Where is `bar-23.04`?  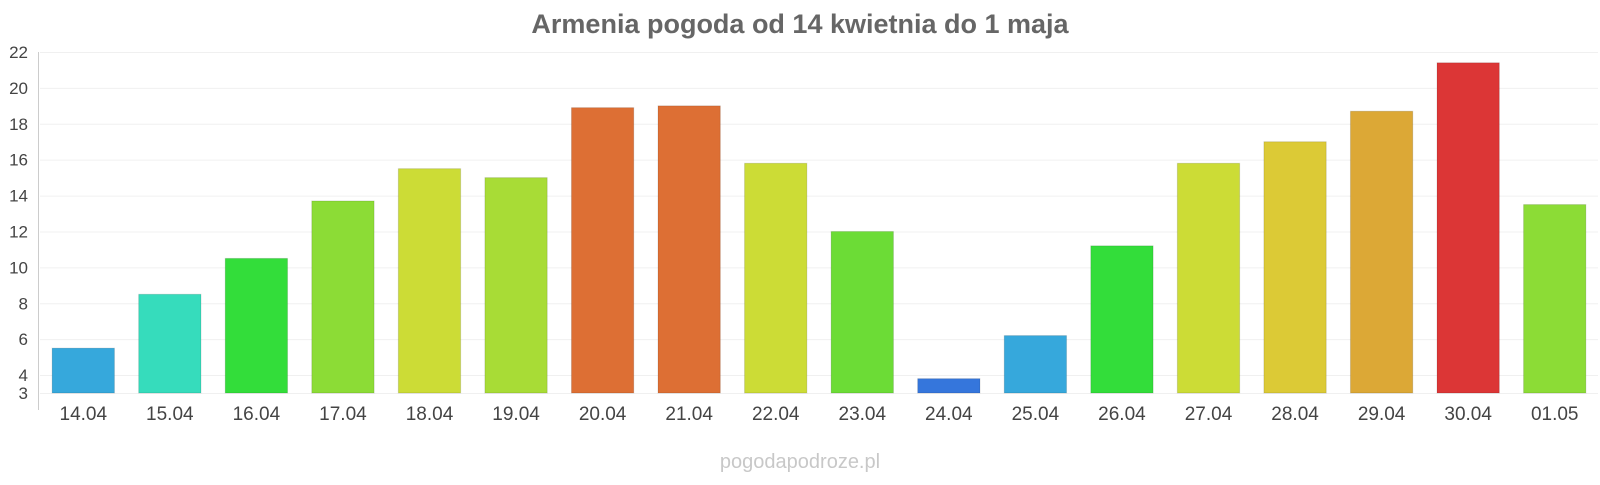
bar-23.04 is located at coordinates (862, 312).